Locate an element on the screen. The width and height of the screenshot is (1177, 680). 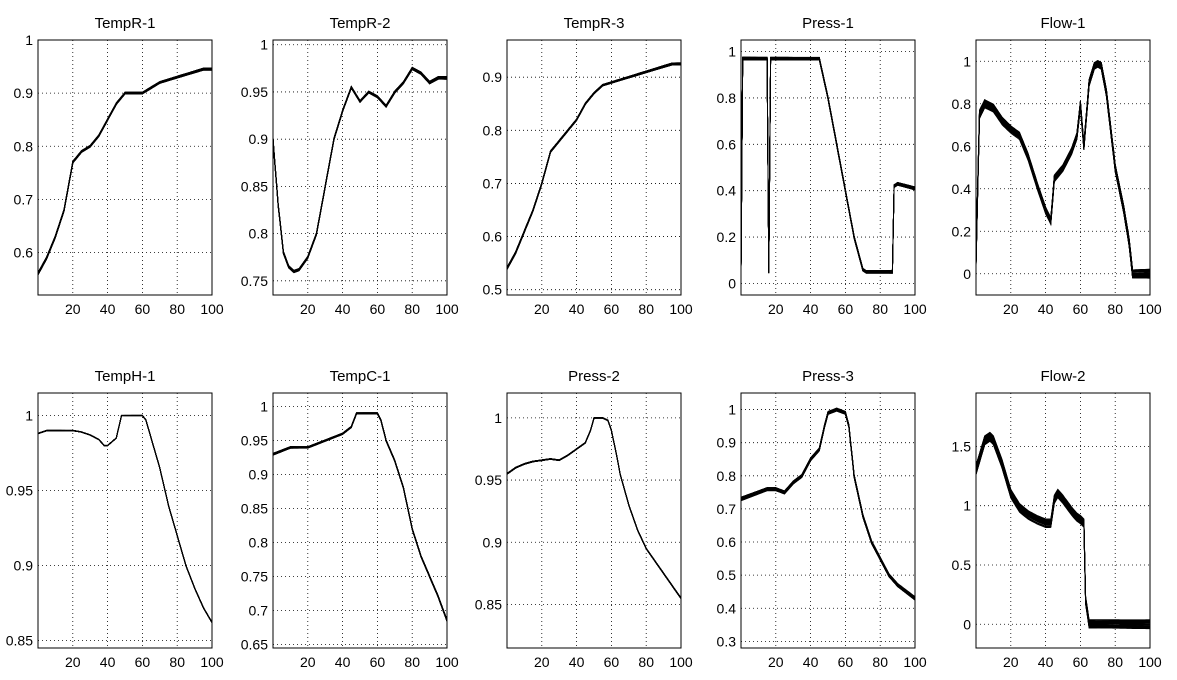
y-tick-label: 0.8 is located at coordinates (962, 104).